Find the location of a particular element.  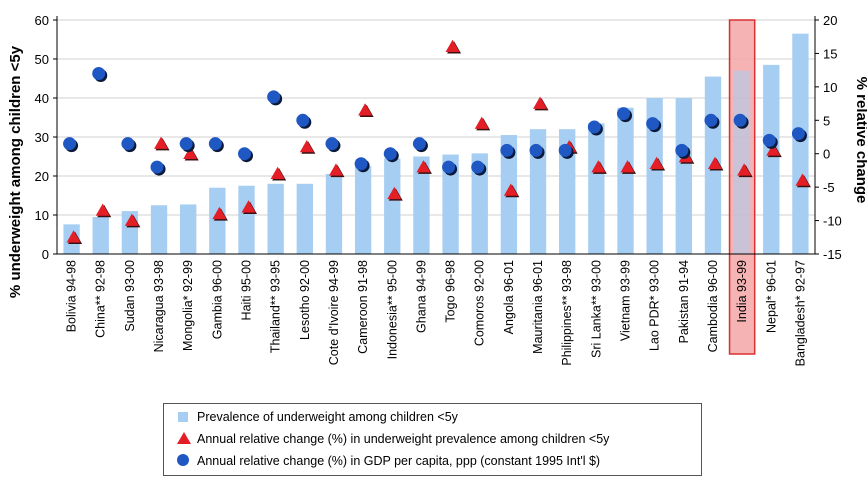

triangle-marker-icon is located at coordinates (184, 439).